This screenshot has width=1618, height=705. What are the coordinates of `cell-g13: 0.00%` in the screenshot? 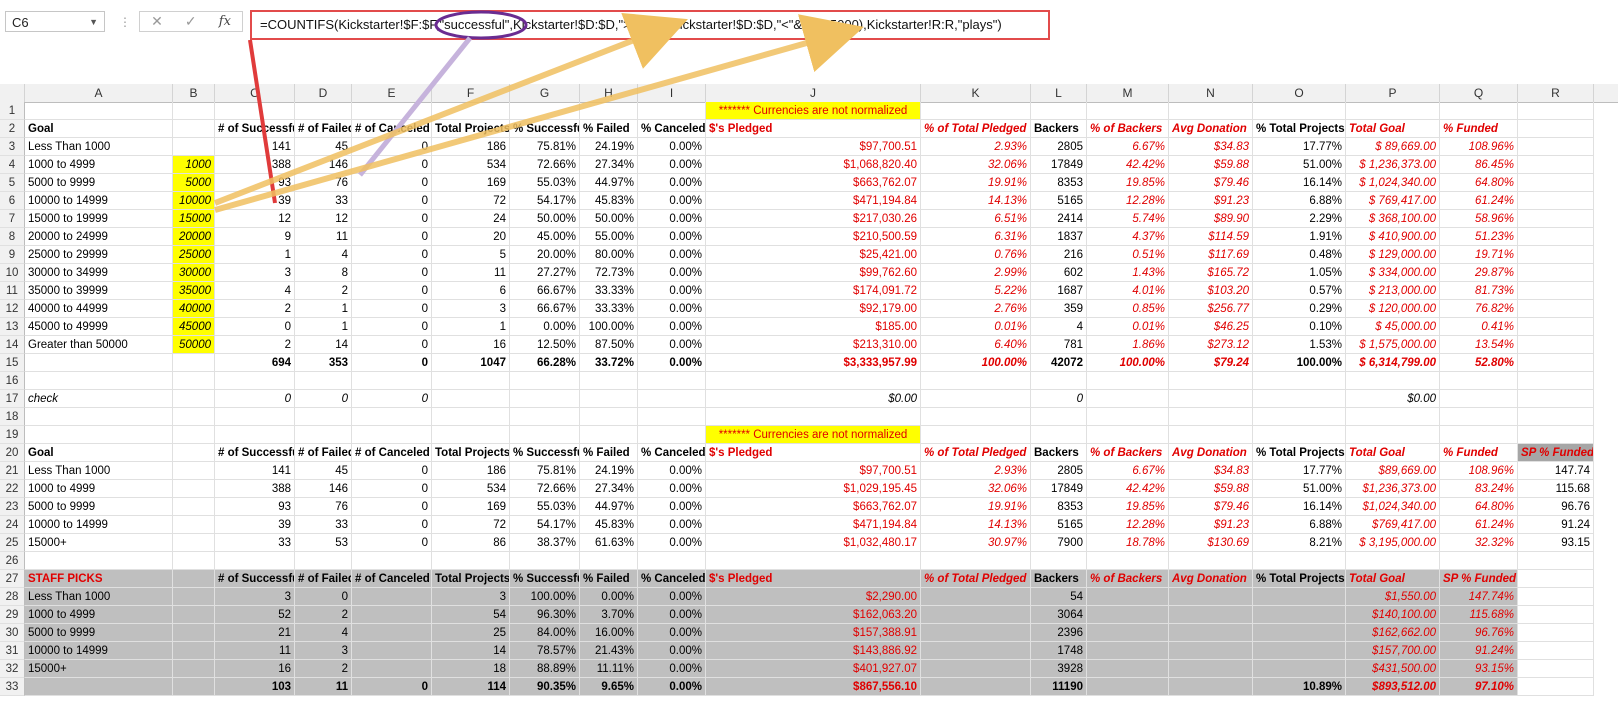 It's located at (545, 327).